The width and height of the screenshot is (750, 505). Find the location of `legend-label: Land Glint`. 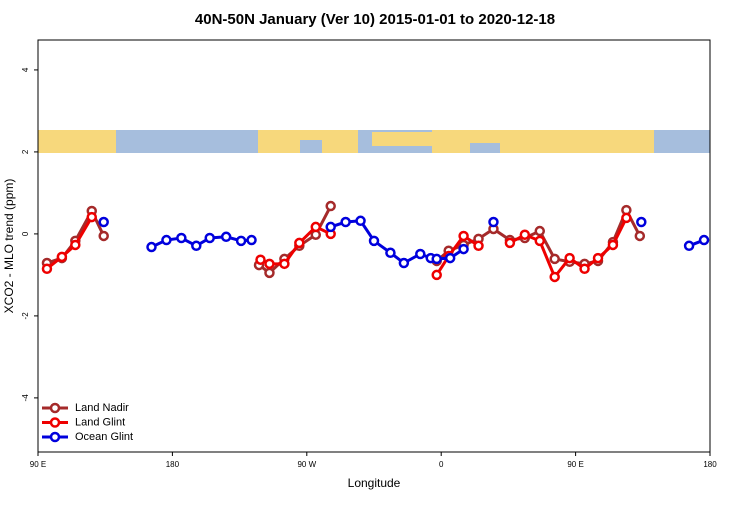

legend-label: Land Glint is located at coordinates (100, 422).